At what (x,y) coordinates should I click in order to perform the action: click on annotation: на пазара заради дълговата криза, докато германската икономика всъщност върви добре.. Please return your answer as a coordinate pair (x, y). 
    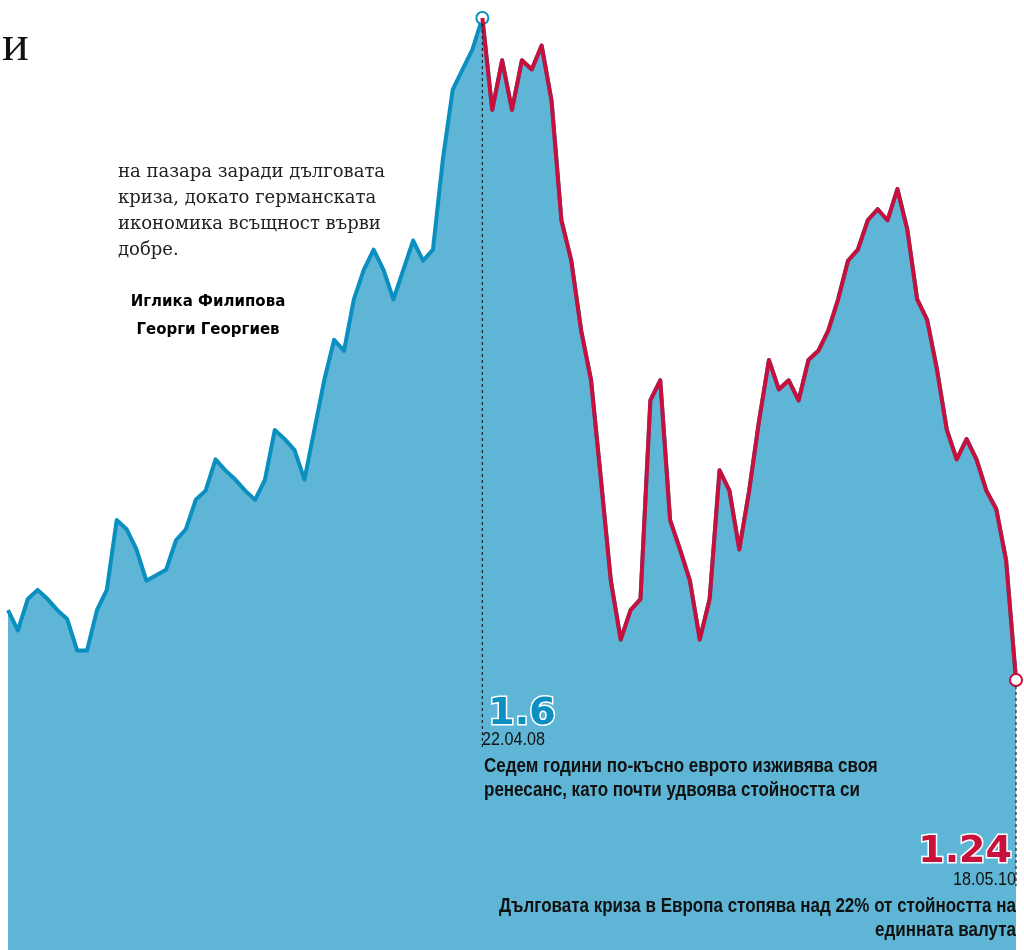
    Looking at the image, I should click on (252, 210).